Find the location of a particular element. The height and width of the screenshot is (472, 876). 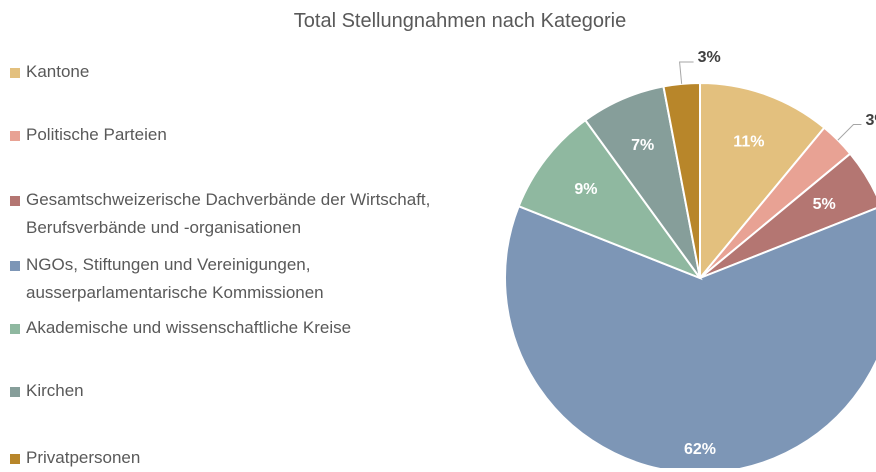

data-label: 11% is located at coordinates (748, 141).